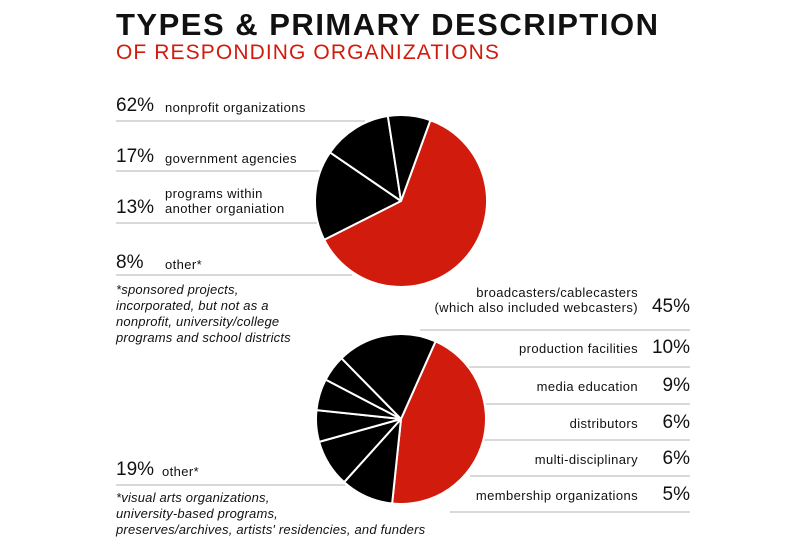  I want to click on pie2-pct-multidisciplinary: 6%, so click(676, 458).